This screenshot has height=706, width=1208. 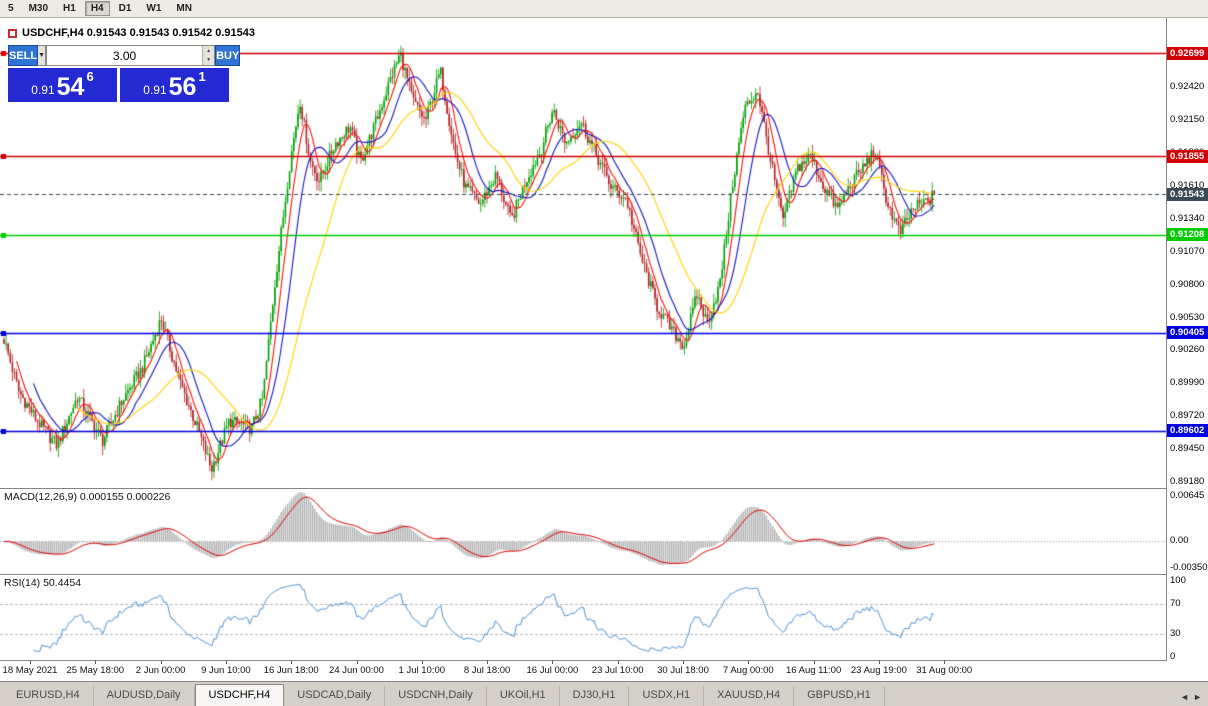 I want to click on sell-price-big: 54, so click(x=70, y=87).